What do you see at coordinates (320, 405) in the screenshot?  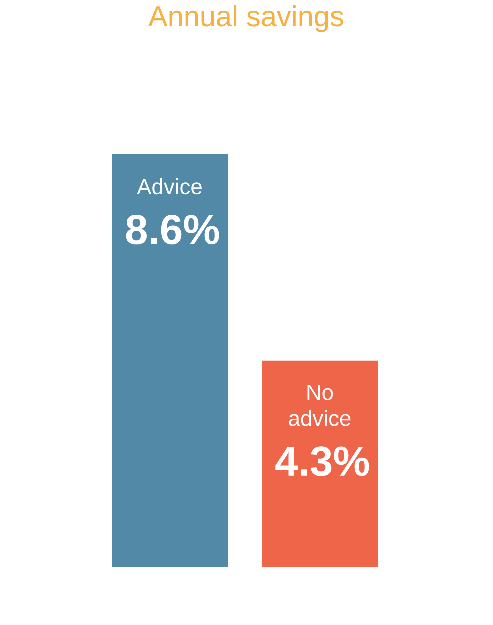 I see `x-tick-label: No advice` at bounding box center [320, 405].